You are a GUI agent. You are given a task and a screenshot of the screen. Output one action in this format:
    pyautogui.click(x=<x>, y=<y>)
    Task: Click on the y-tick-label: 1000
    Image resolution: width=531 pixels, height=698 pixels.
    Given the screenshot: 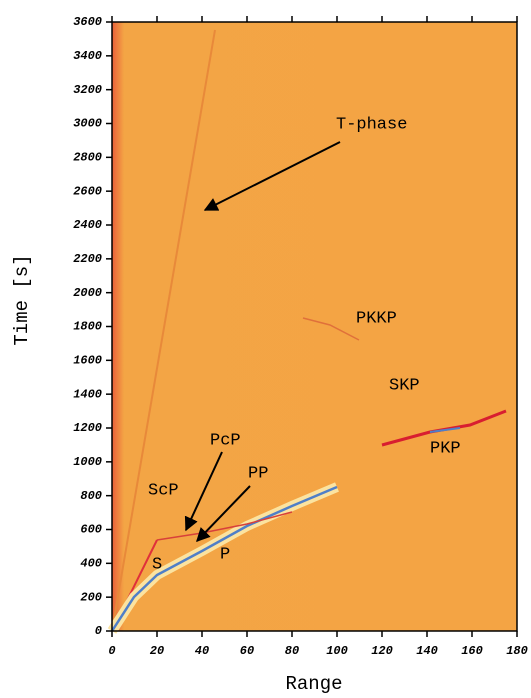 What is the action you would take?
    pyautogui.click(x=87, y=462)
    